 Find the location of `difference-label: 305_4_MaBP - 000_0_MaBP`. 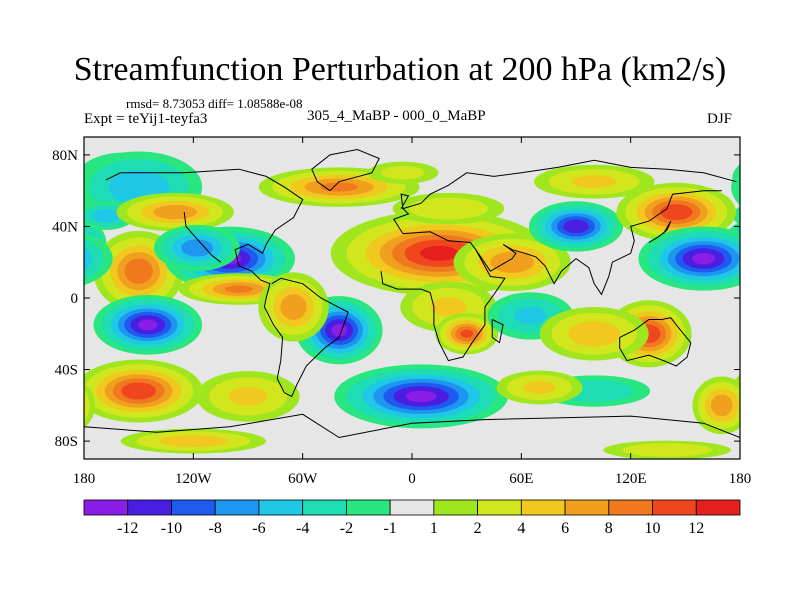

difference-label: 305_4_MaBP - 000_0_MaBP is located at coordinates (396, 116).